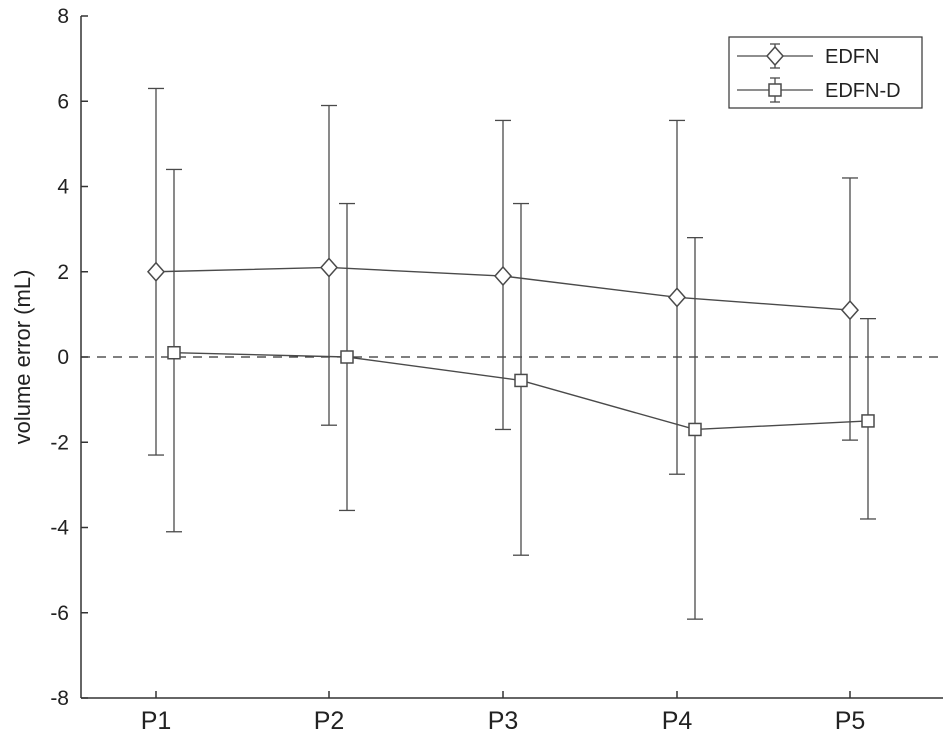 This screenshot has height=737, width=950. Describe the element at coordinates (59, 698) in the screenshot. I see `y-tick-label: -8` at that location.